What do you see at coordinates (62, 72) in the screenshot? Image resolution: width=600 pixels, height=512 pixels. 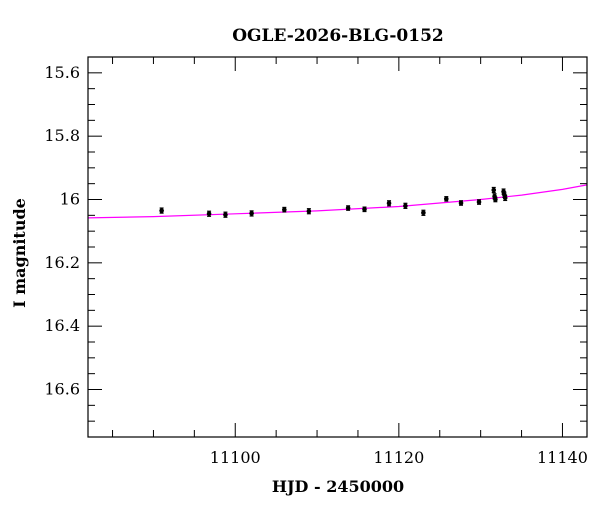 I see `y-tick-label: 15.6` at bounding box center [62, 72].